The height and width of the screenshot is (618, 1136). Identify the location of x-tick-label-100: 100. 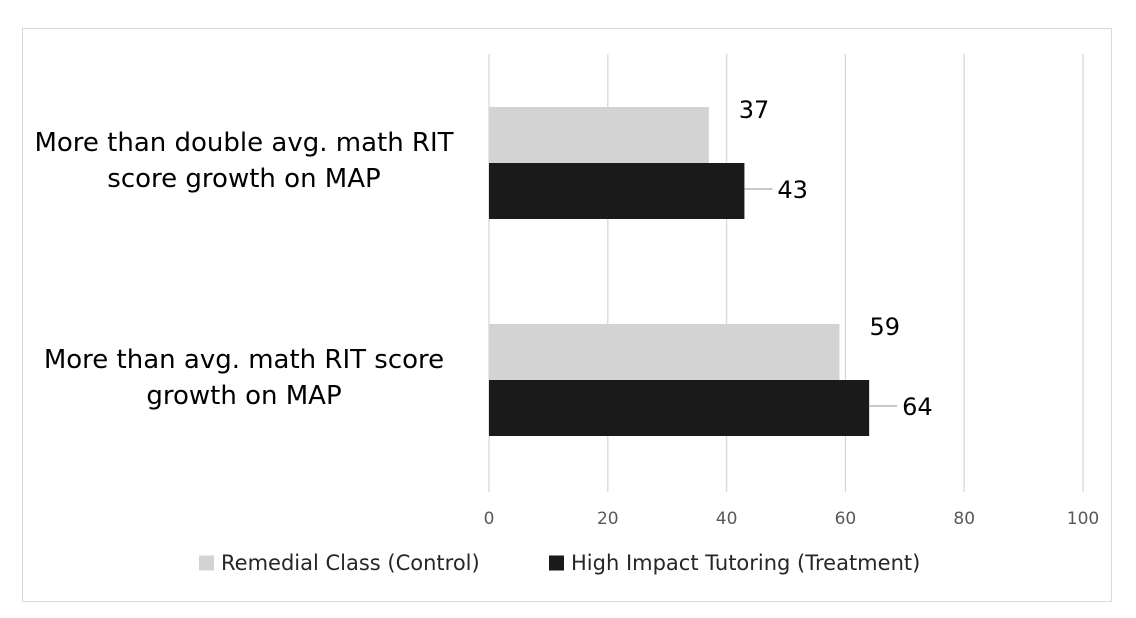
(1083, 519).